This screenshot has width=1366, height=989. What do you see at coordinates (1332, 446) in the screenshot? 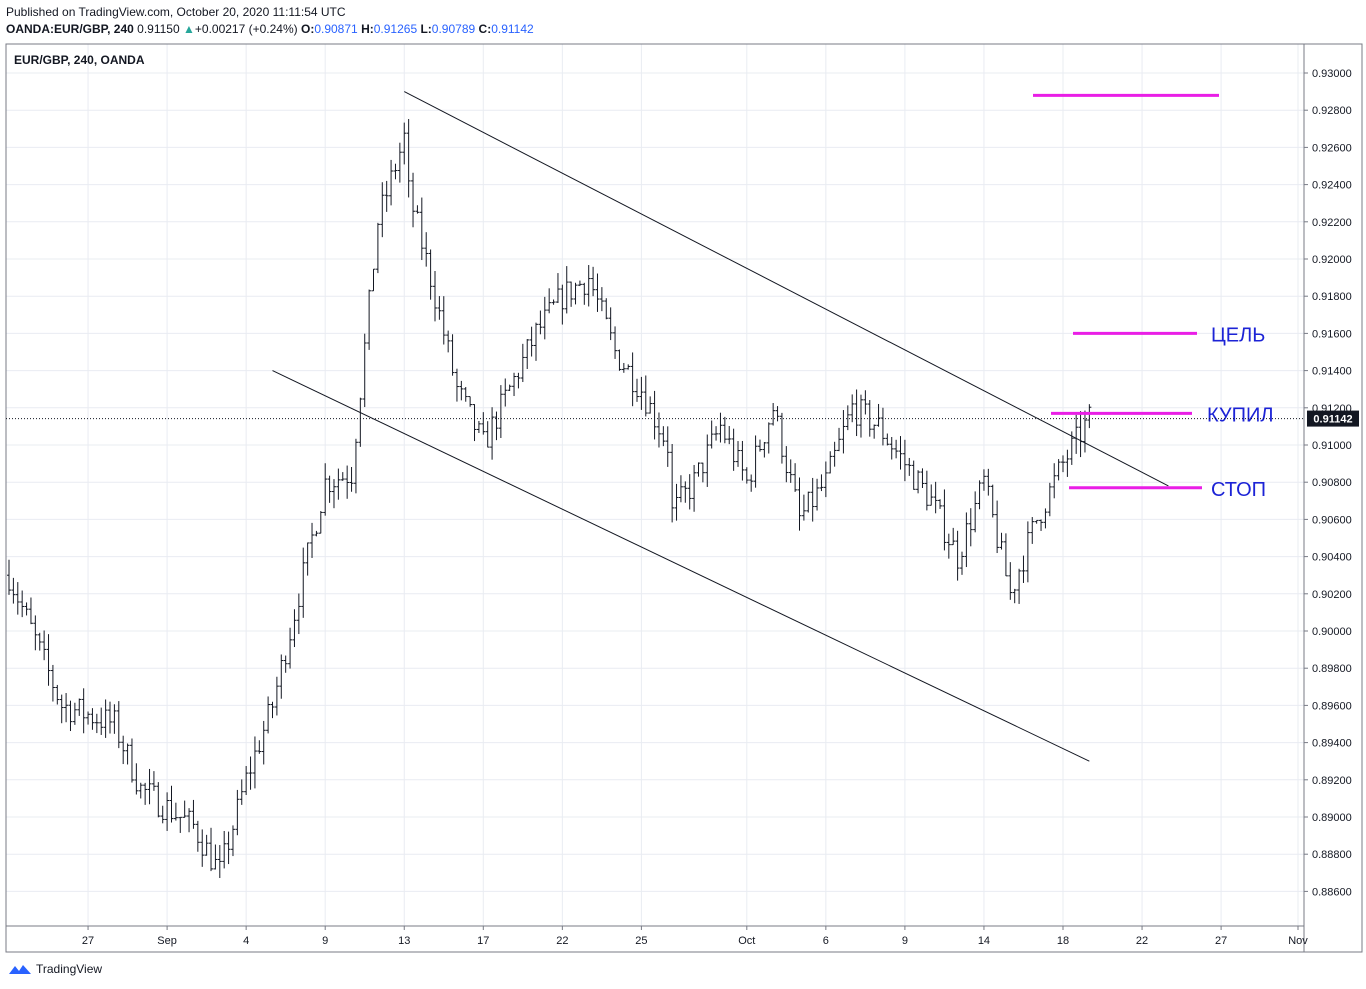
I see `price-tick-label: 0.91000` at bounding box center [1332, 446].